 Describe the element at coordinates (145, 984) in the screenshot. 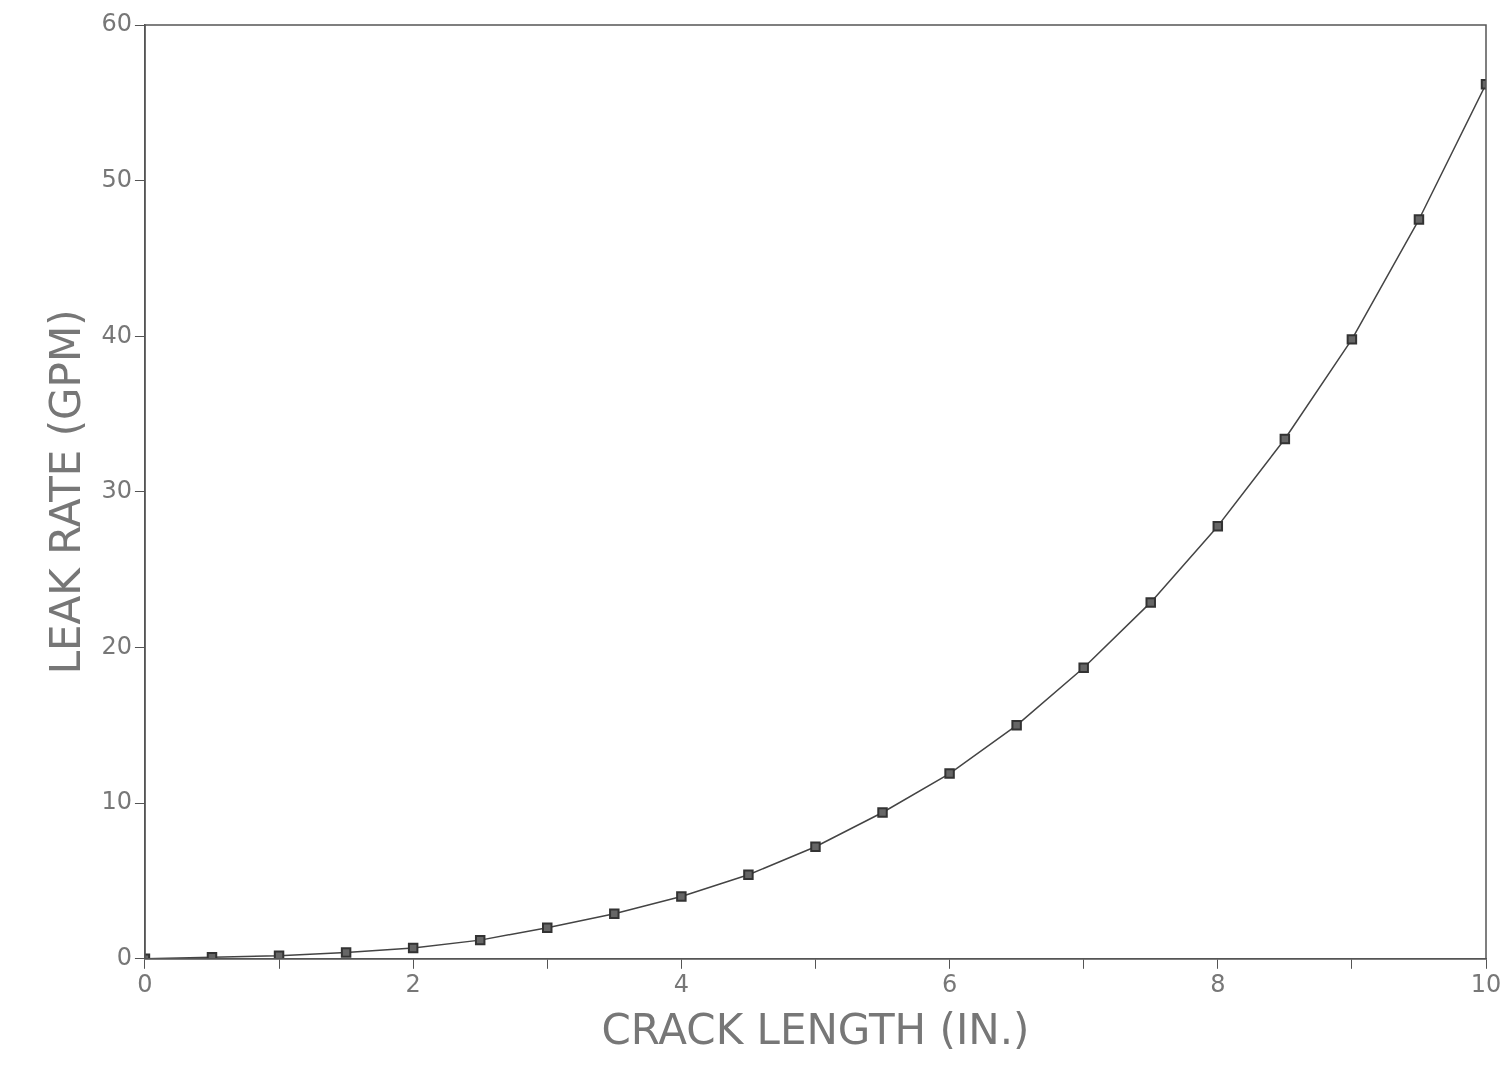

I see `x-tick-label: 0` at that location.